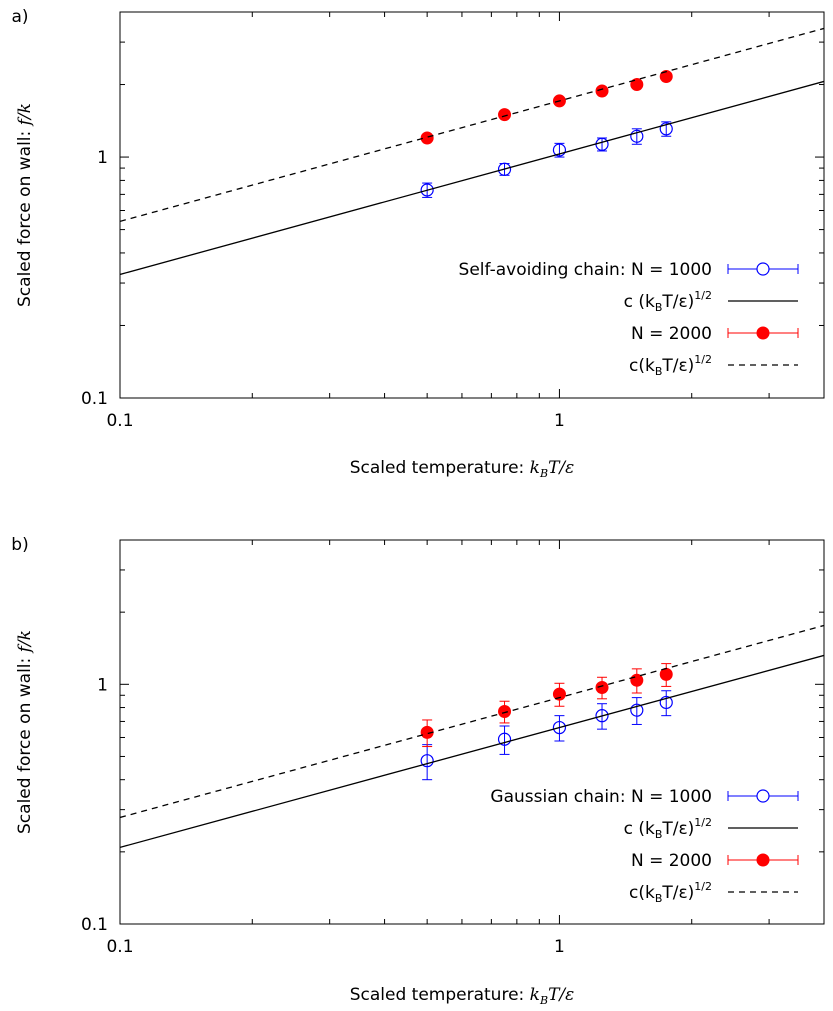 Image resolution: width=833 pixels, height=1011 pixels. What do you see at coordinates (585, 270) in the screenshot?
I see `legend-label: Self-avoiding chain: N = 1000` at bounding box center [585, 270].